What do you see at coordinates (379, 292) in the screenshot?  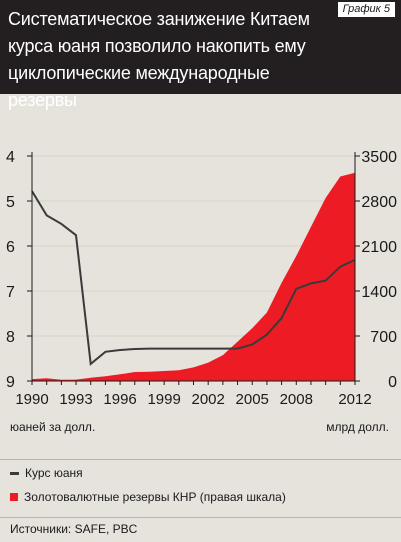 I see `right-tick-label: 1400` at bounding box center [379, 292].